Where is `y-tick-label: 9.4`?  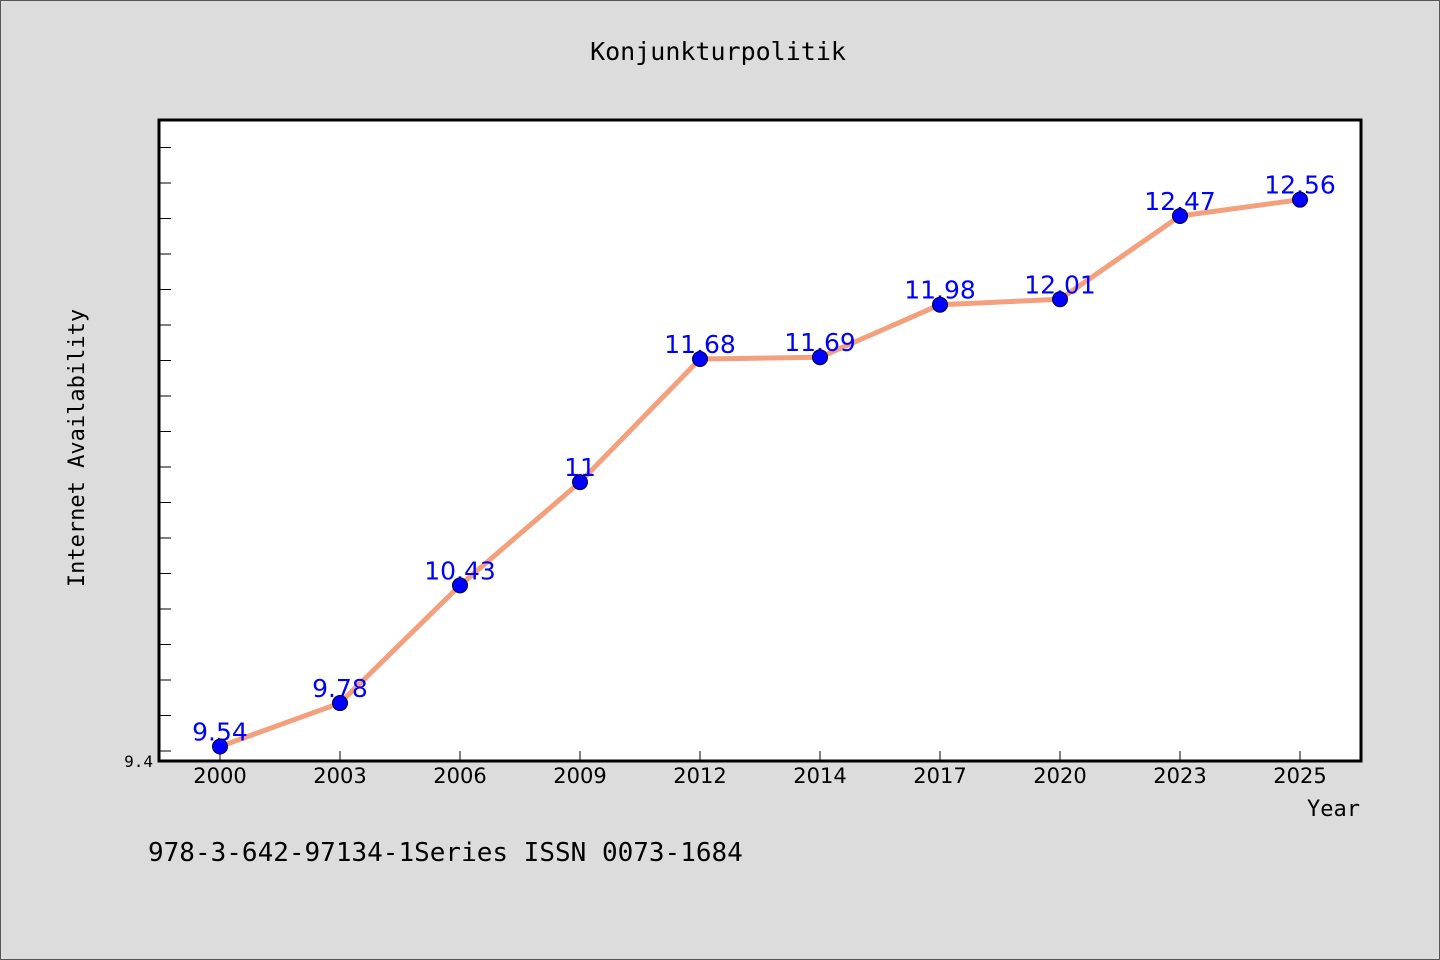
y-tick-label: 9.4 is located at coordinates (138, 761).